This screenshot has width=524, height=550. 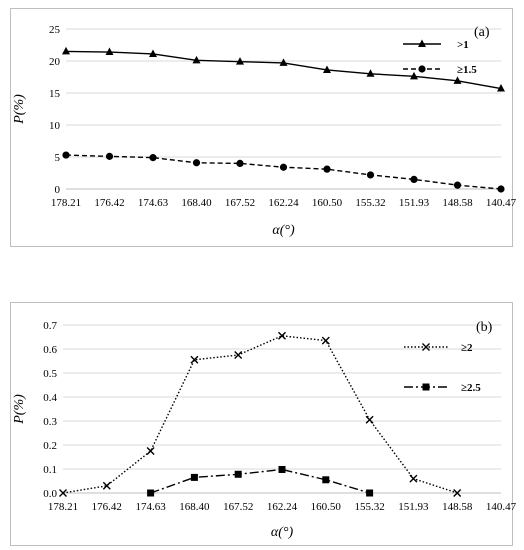 What do you see at coordinates (153, 203) in the screenshot?
I see `chart-a-xtick-label: 174.63` at bounding box center [153, 203].